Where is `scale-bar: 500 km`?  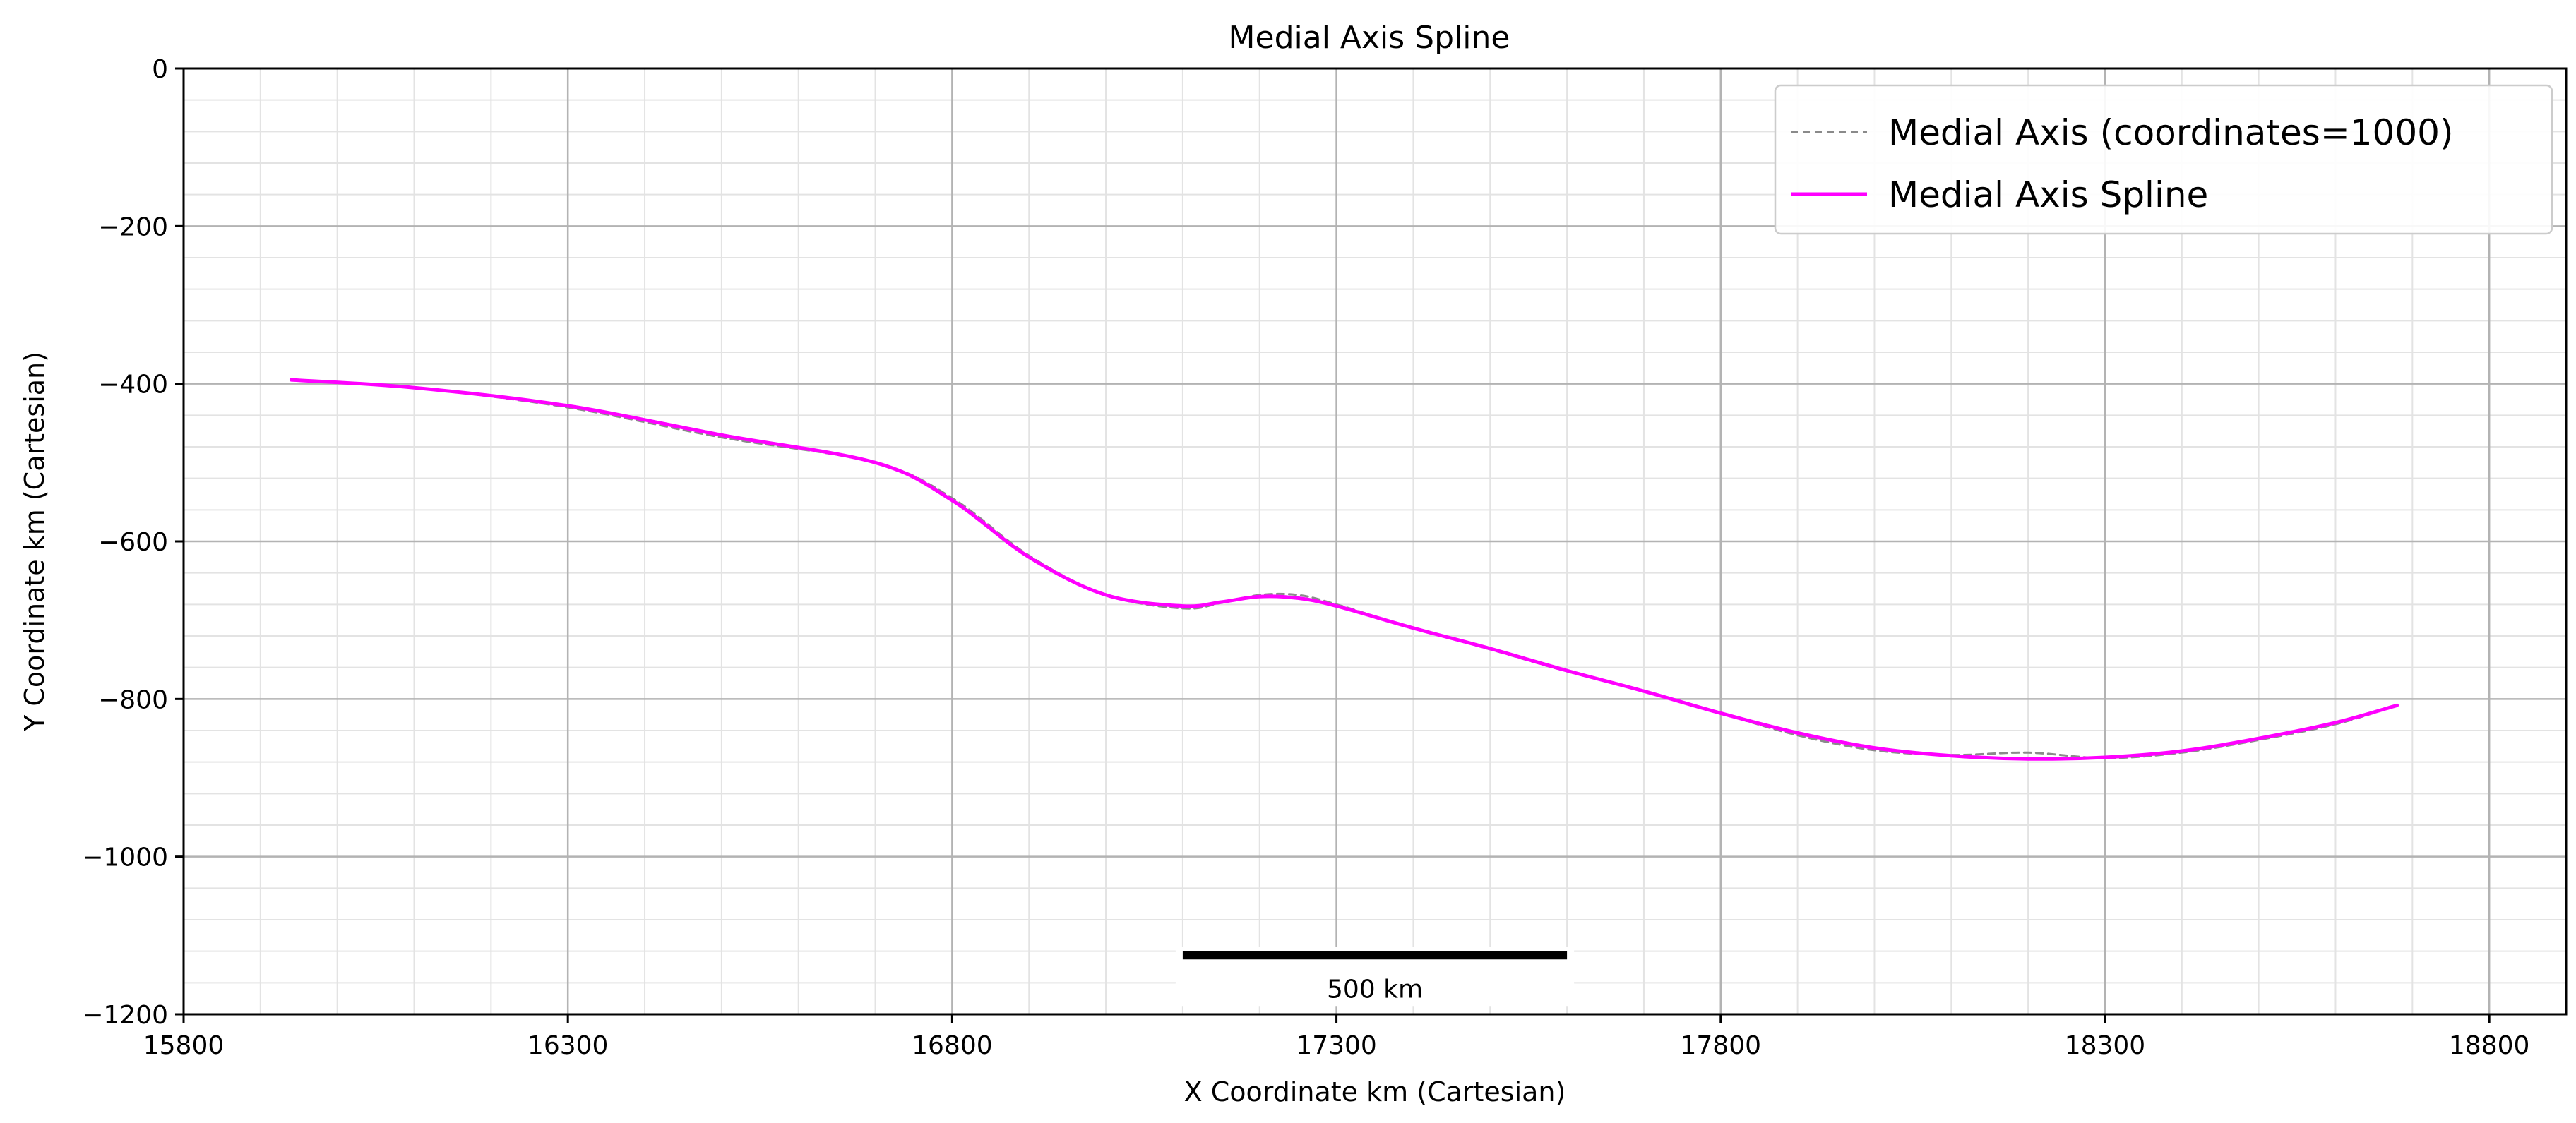
scale-bar: 500 km is located at coordinates (1375, 977).